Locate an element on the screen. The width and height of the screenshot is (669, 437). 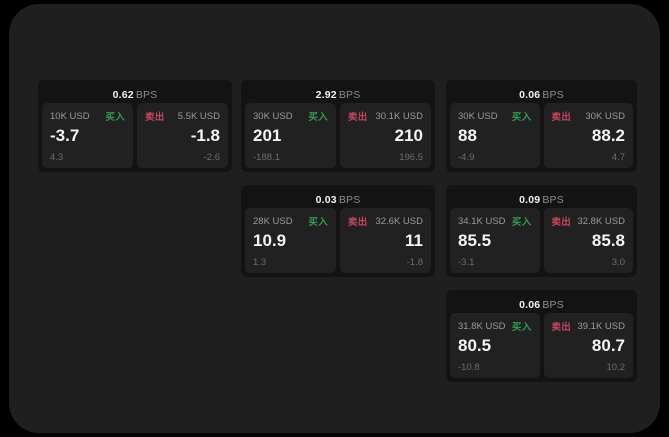
card-bps-header: 2.92 BPS is located at coordinates (338, 93).